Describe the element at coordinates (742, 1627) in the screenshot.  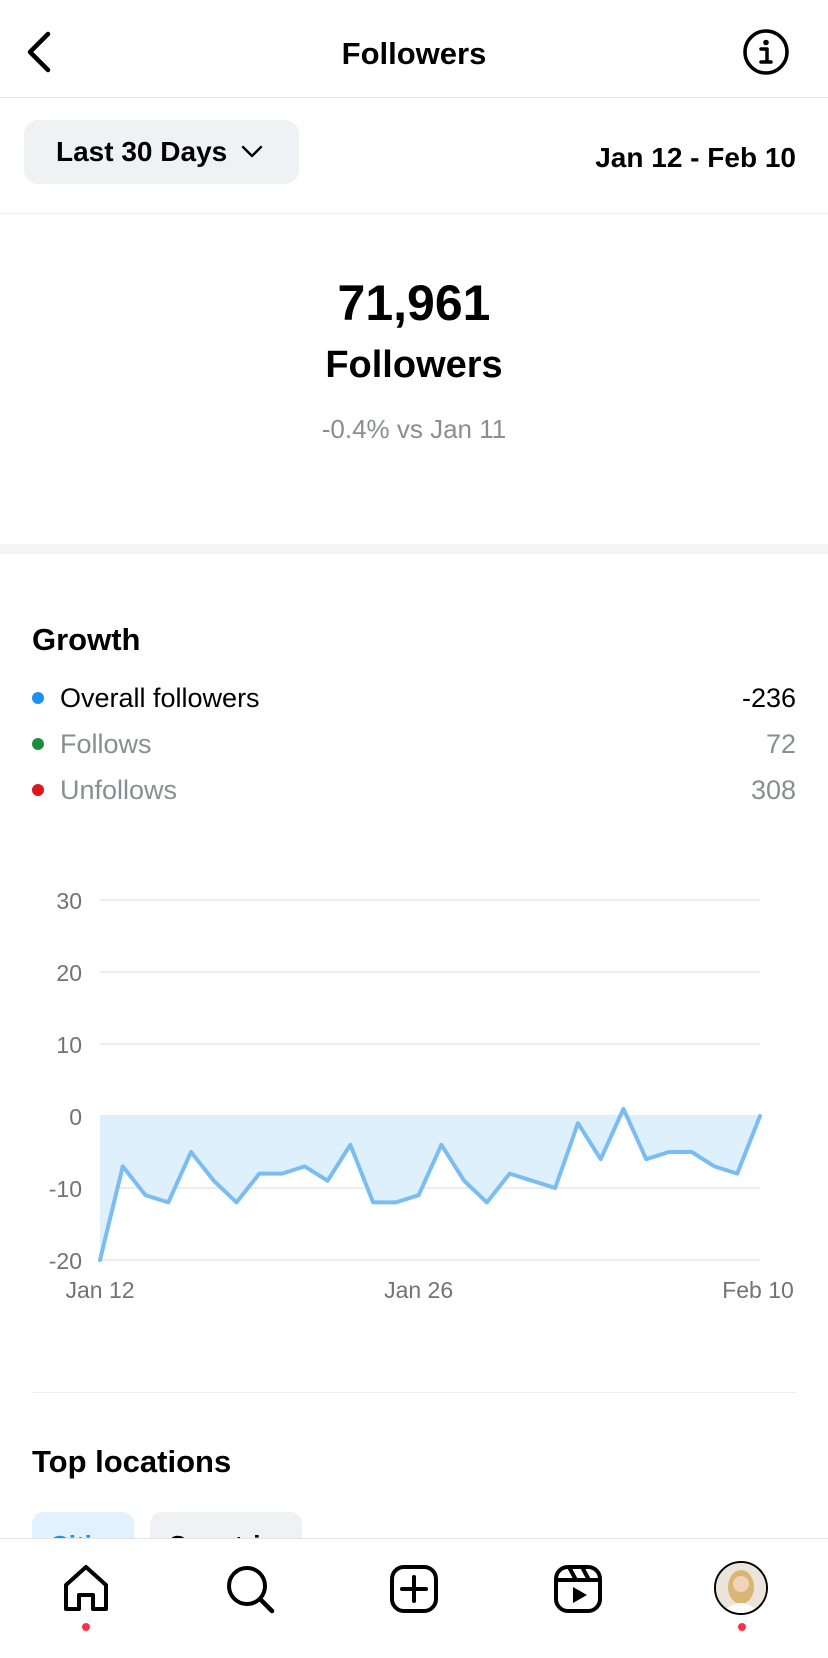
I see `profile-notification-dot` at that location.